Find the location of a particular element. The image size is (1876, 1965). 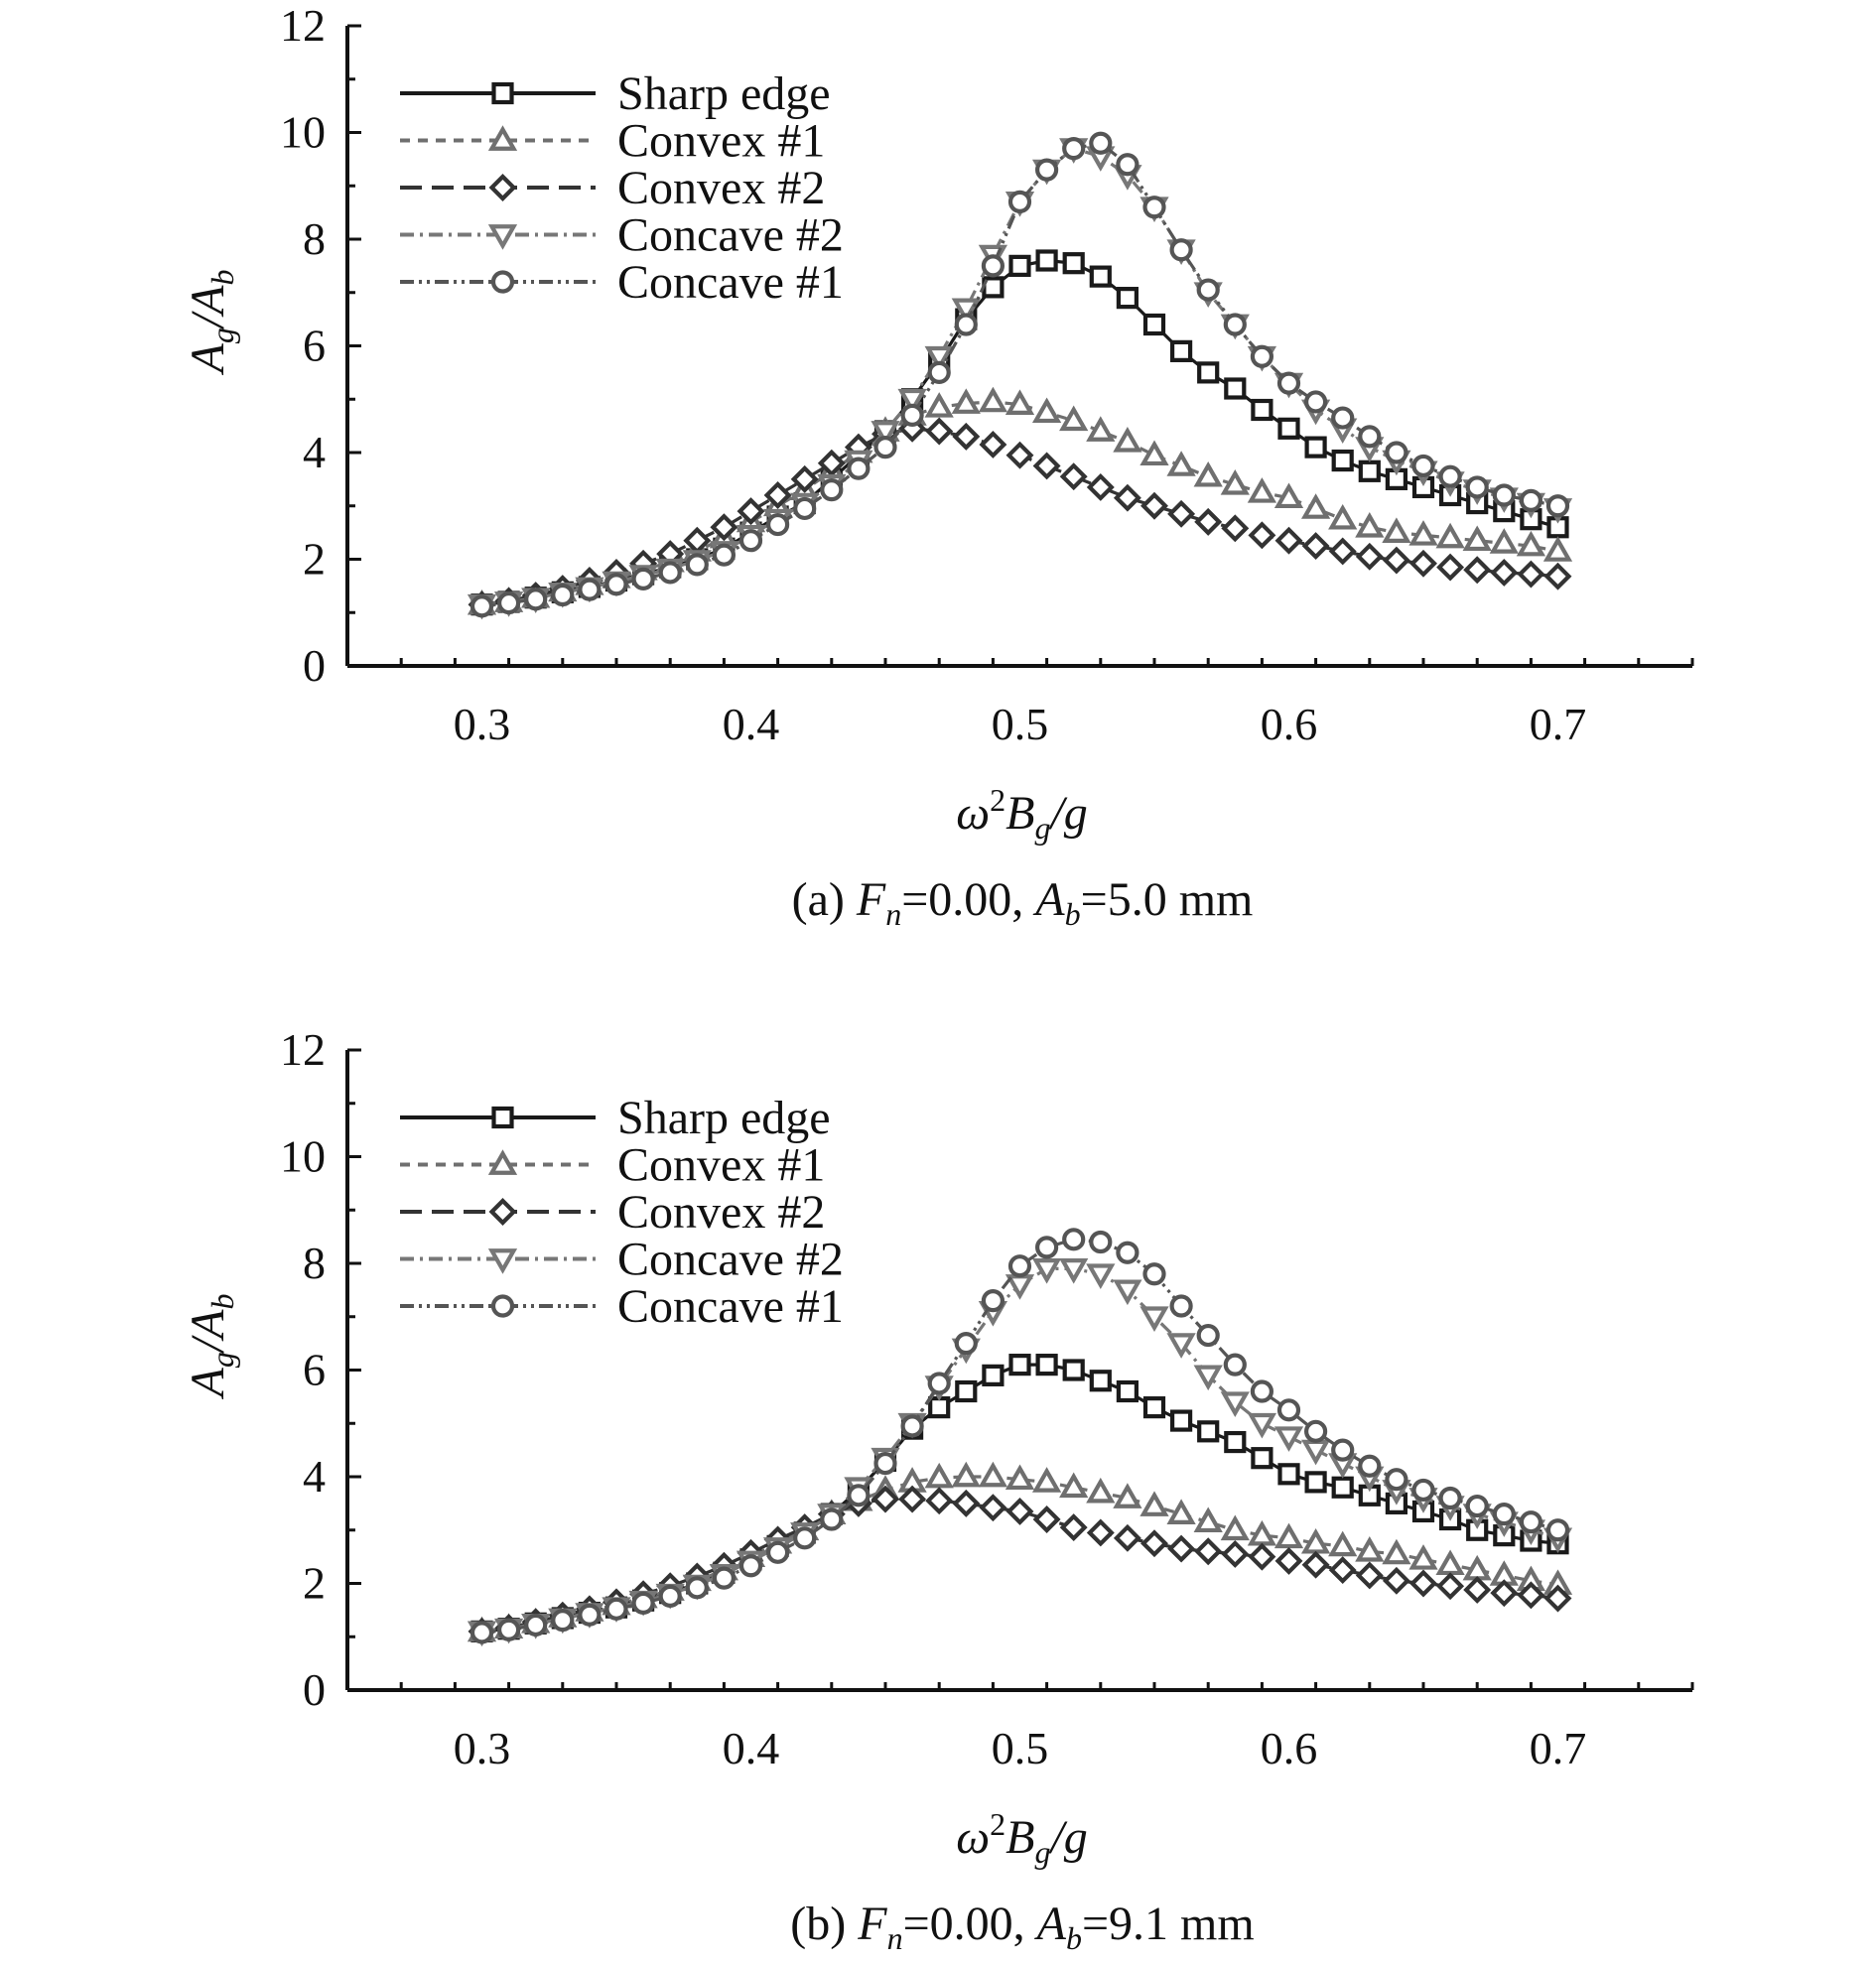

caption-part: F is located at coordinates (872, 1924).